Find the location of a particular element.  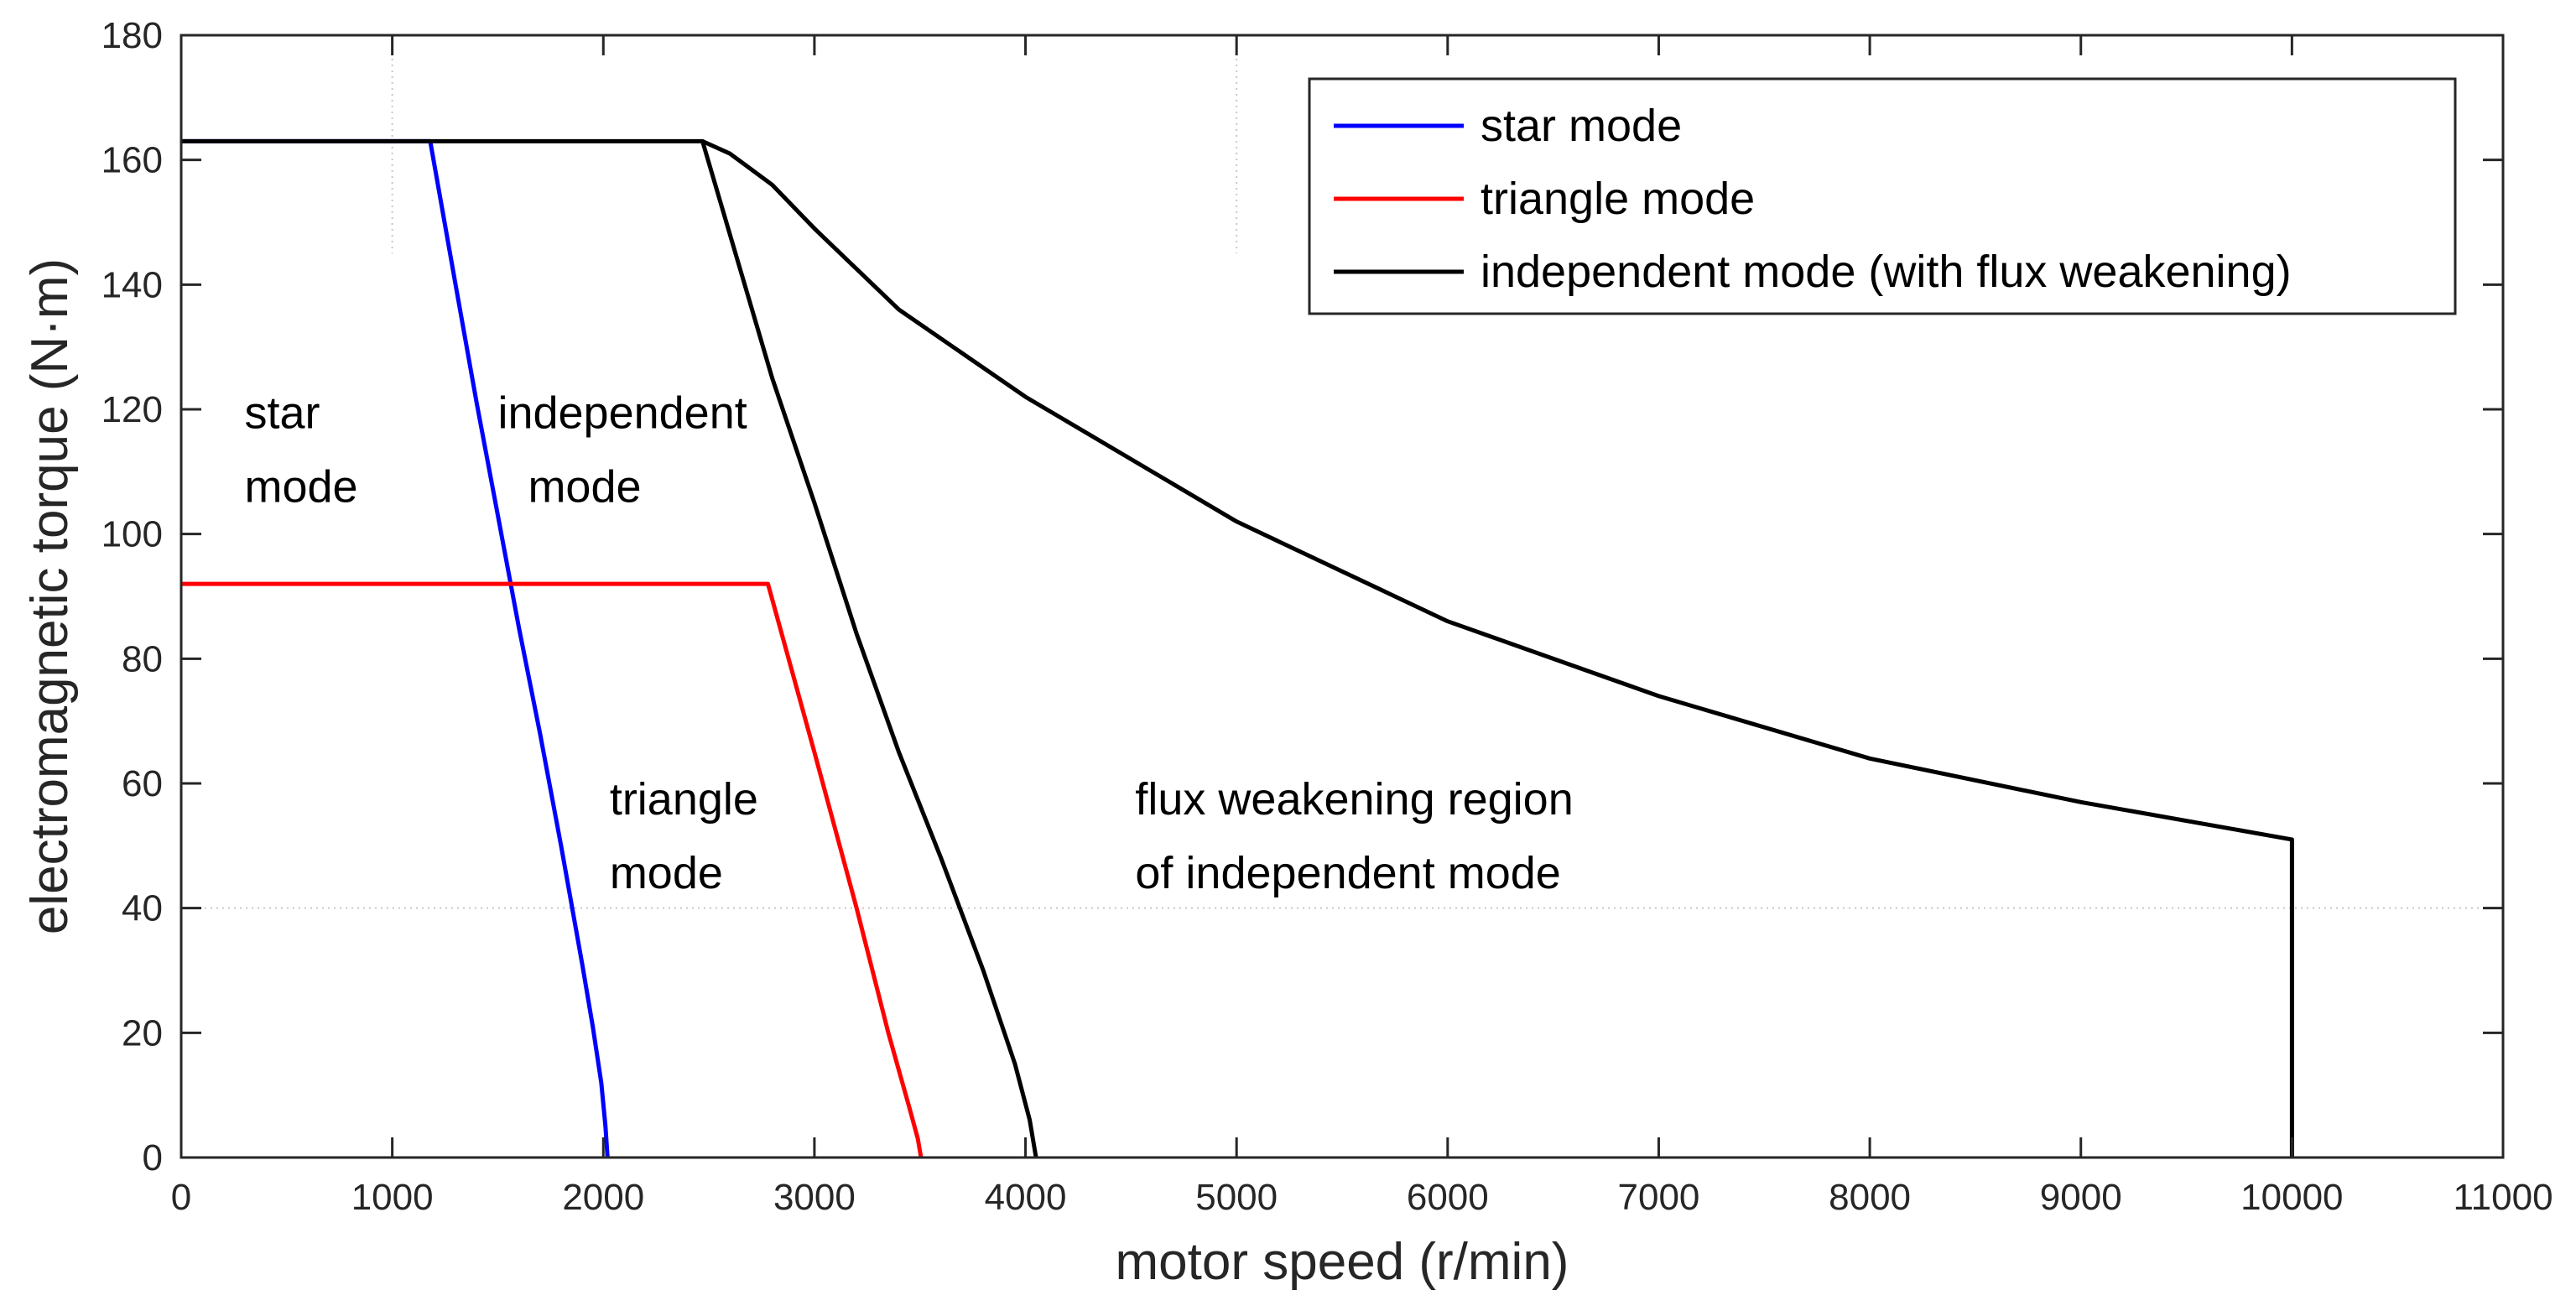

annotation-flux-weakening-region-line-1: of independent mode is located at coordinates (1347, 873).